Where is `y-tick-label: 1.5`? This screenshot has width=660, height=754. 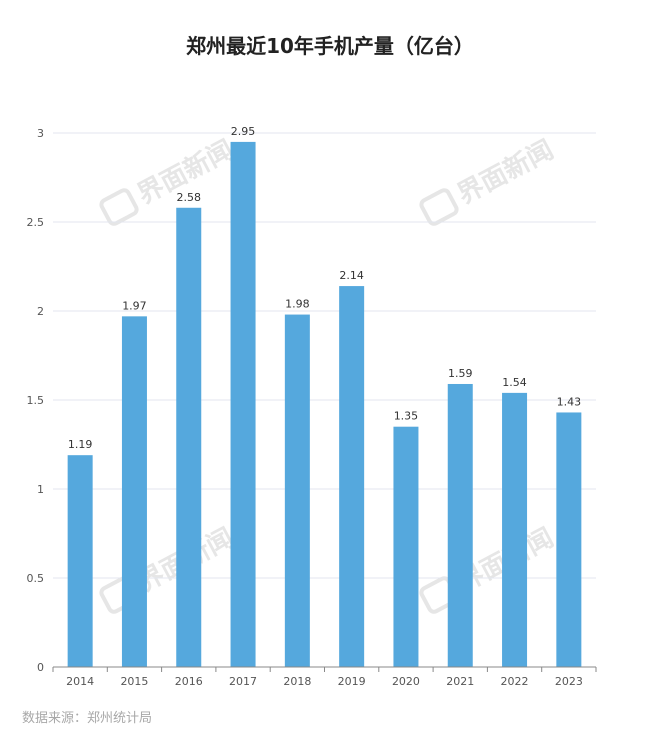 y-tick-label: 1.5 is located at coordinates (36, 400).